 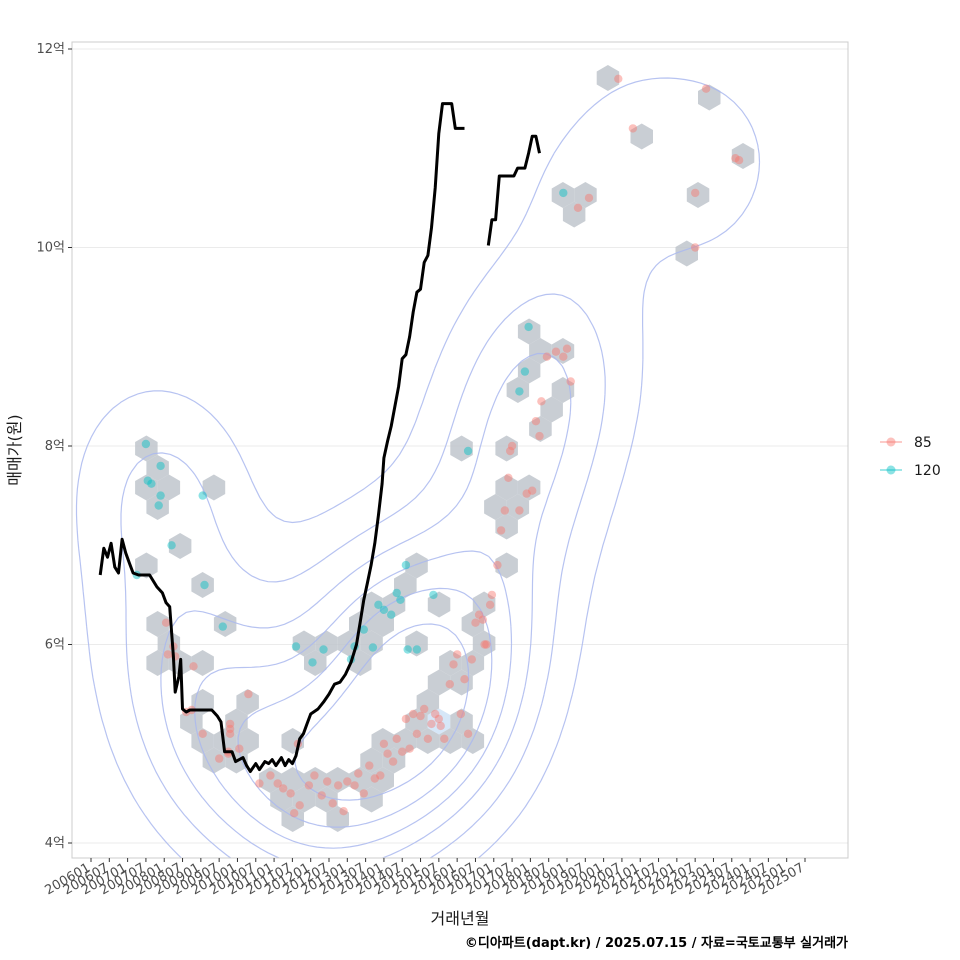 I want to click on y-tick-label: 8억, so click(x=55, y=446).